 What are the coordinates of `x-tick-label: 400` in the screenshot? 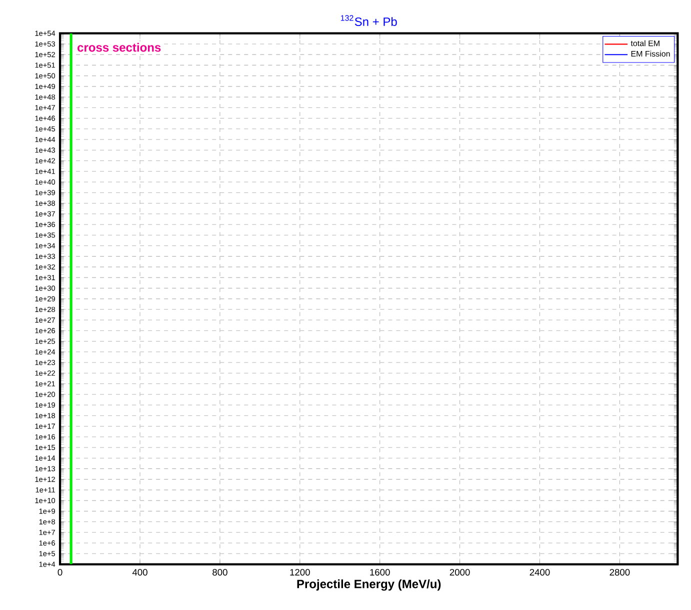 It's located at (140, 572).